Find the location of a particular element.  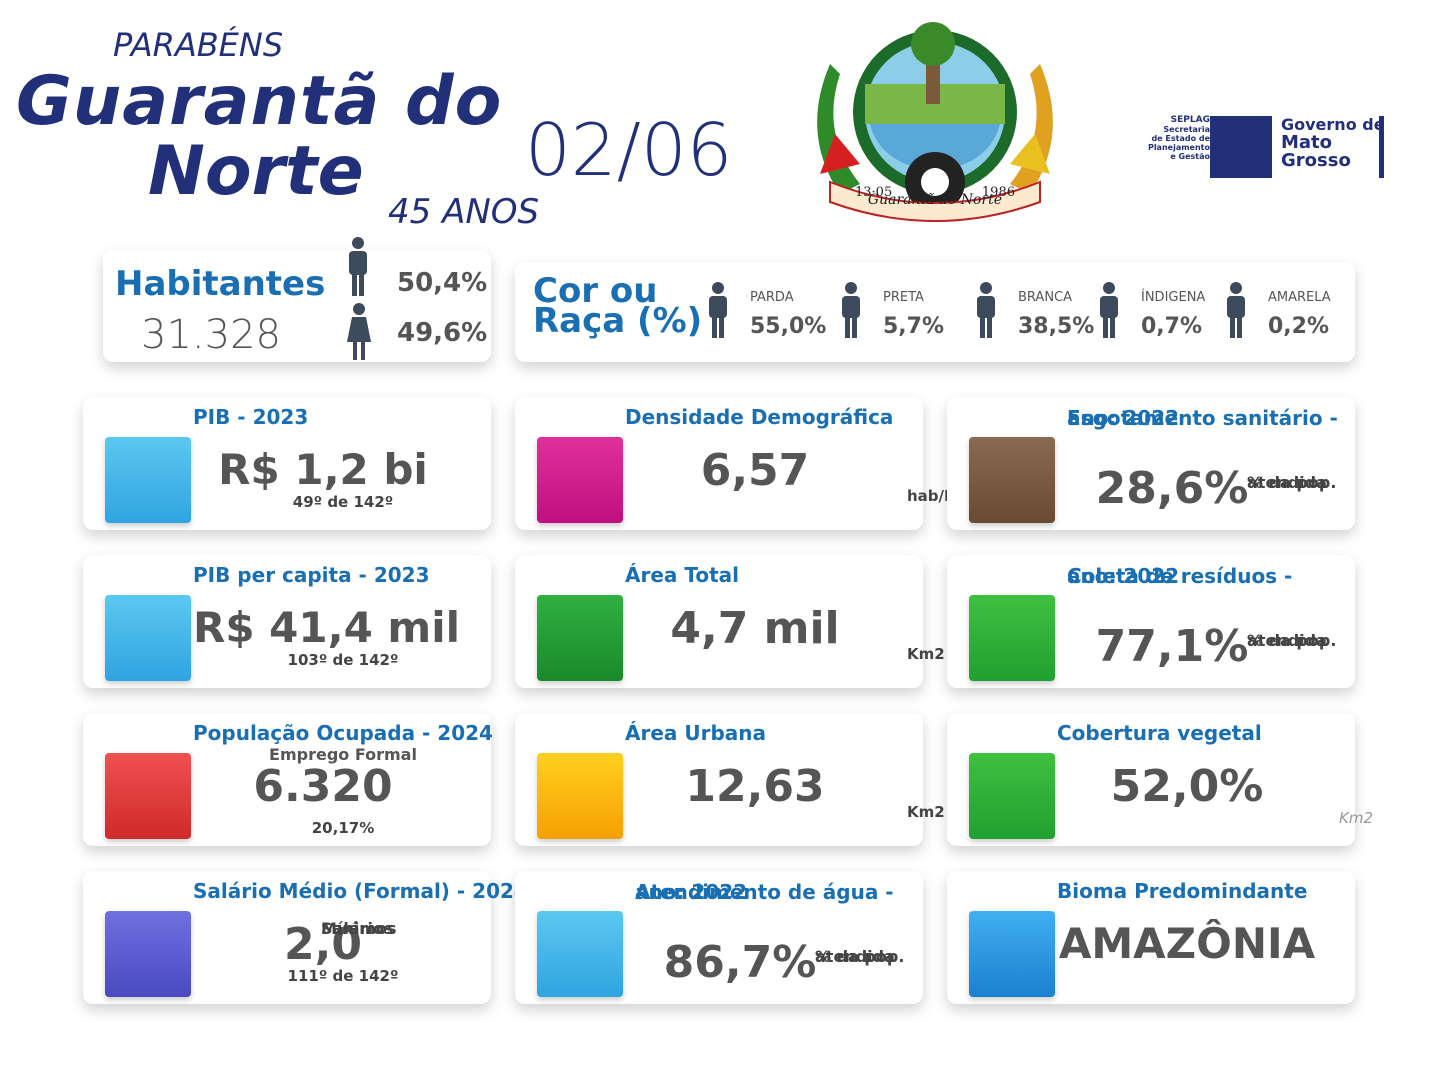

card-title-line: Coleta de resíduos - is located at coordinates (1180, 576).